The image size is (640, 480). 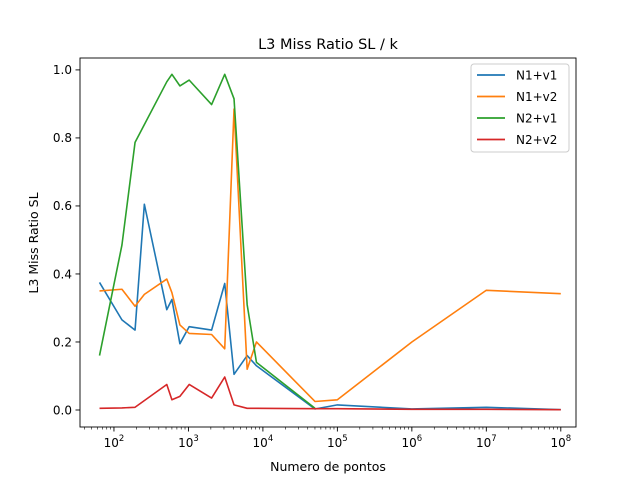 What do you see at coordinates (114, 442) in the screenshot?
I see `x-tick-label: 10²` at bounding box center [114, 442].